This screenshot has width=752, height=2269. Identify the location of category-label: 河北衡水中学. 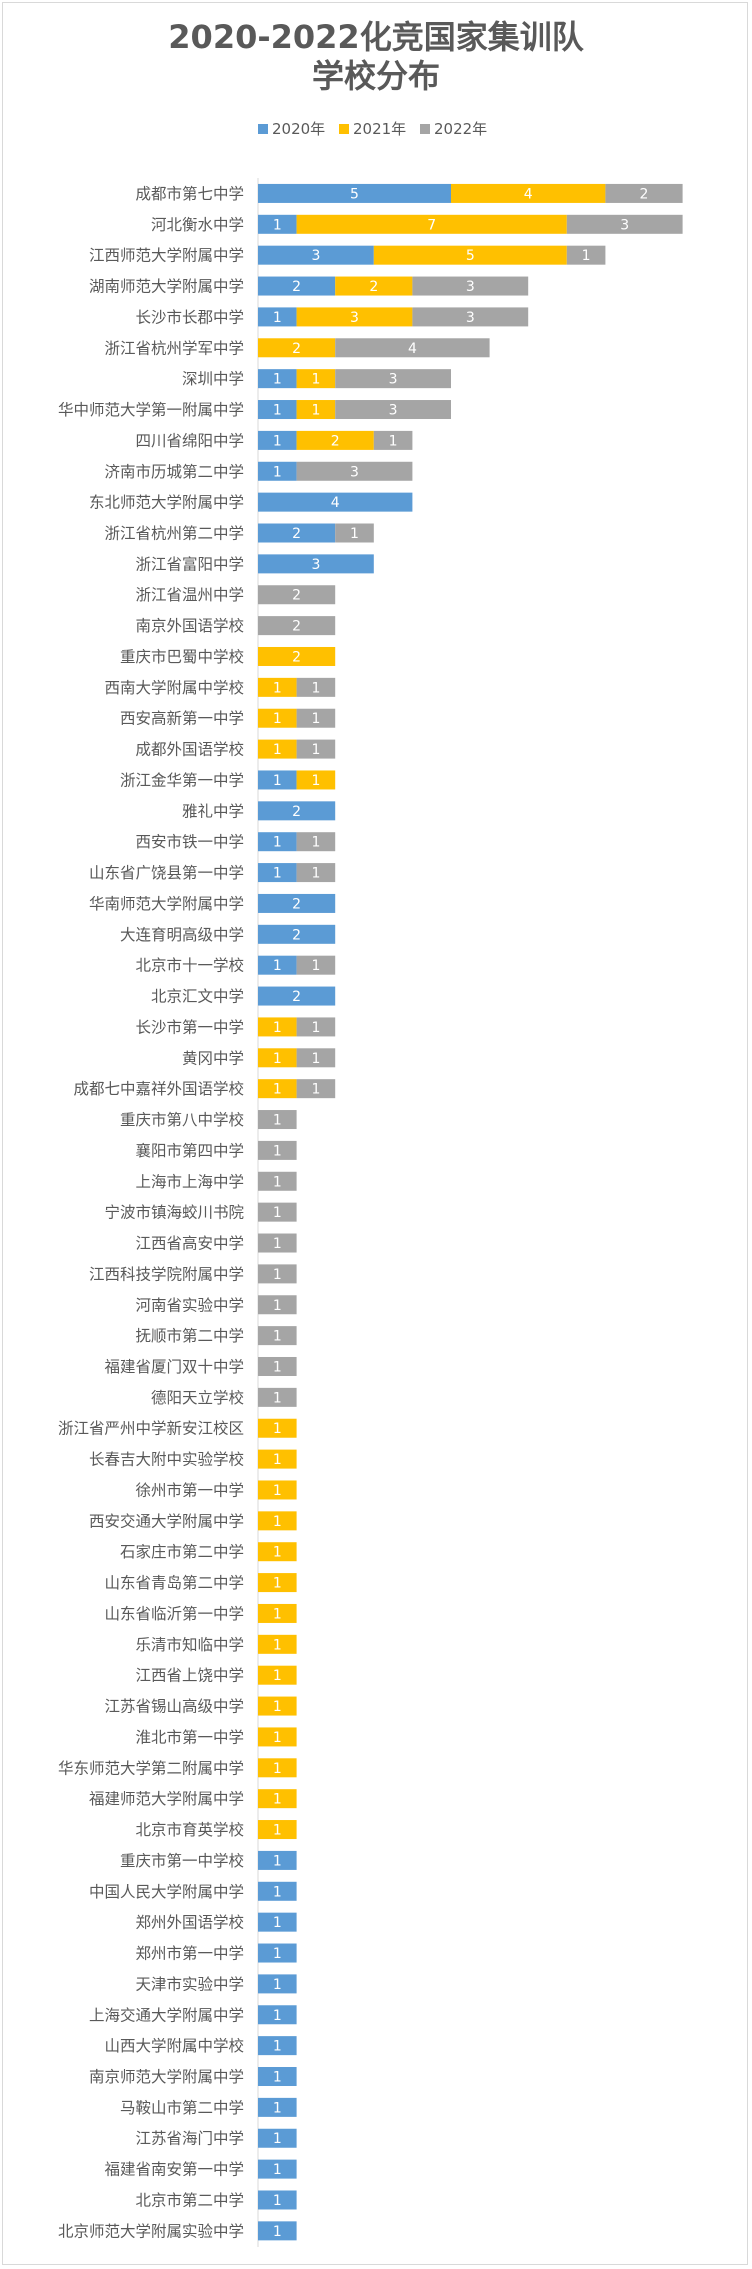
(197, 225).